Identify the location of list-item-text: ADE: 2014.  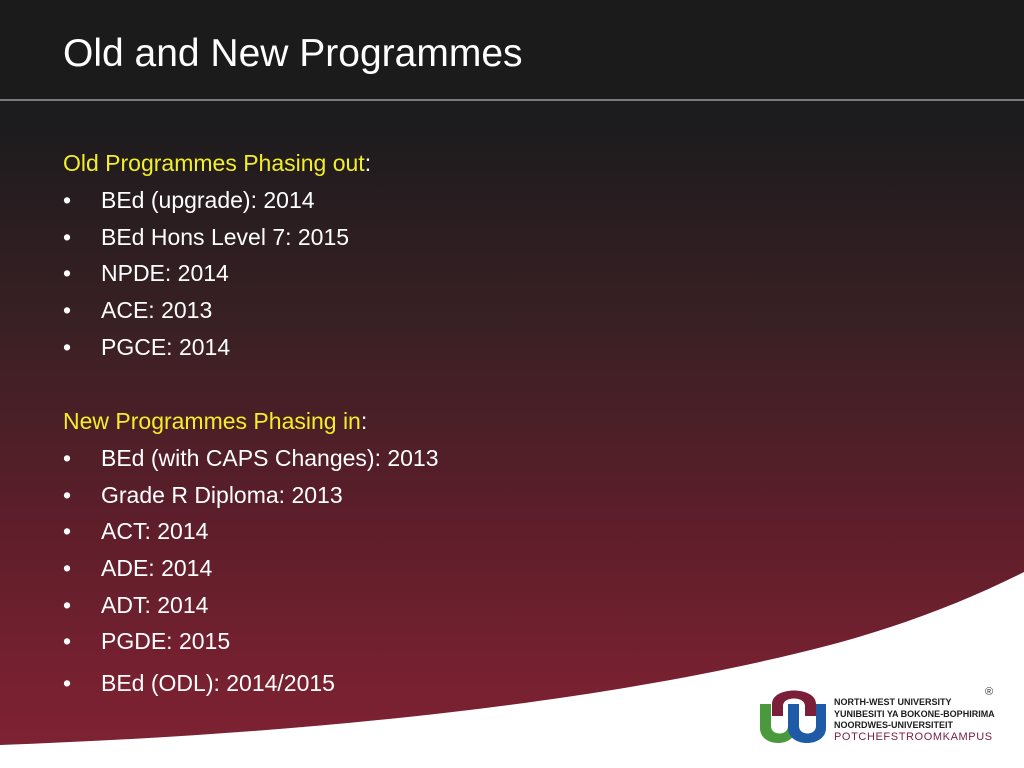
(157, 568).